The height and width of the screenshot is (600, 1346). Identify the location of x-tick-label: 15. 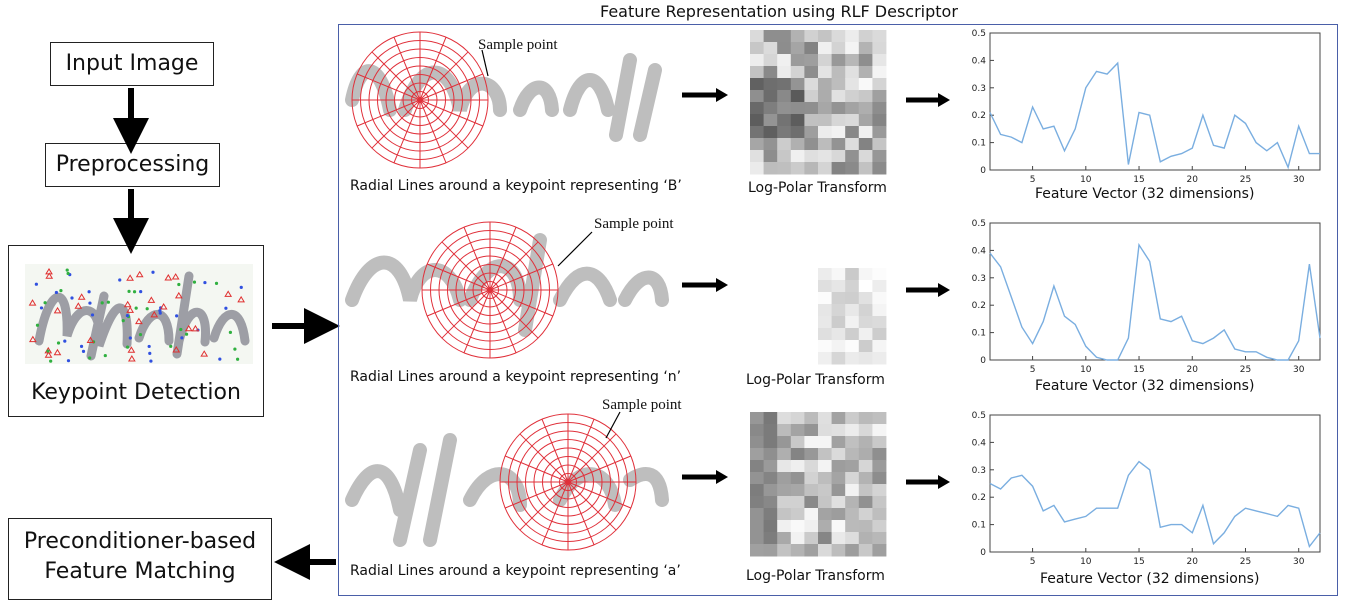
(1138, 562).